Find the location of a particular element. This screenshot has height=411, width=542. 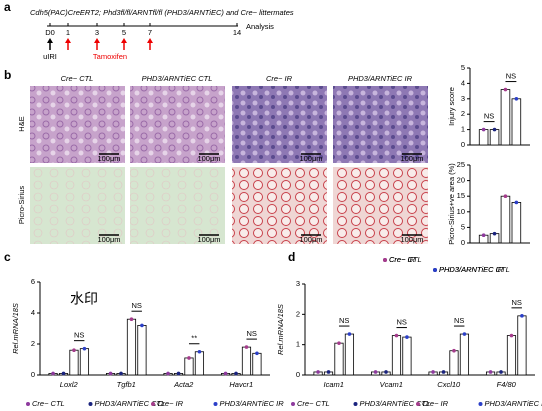

y-tick-label: 6 is located at coordinates (33, 281).